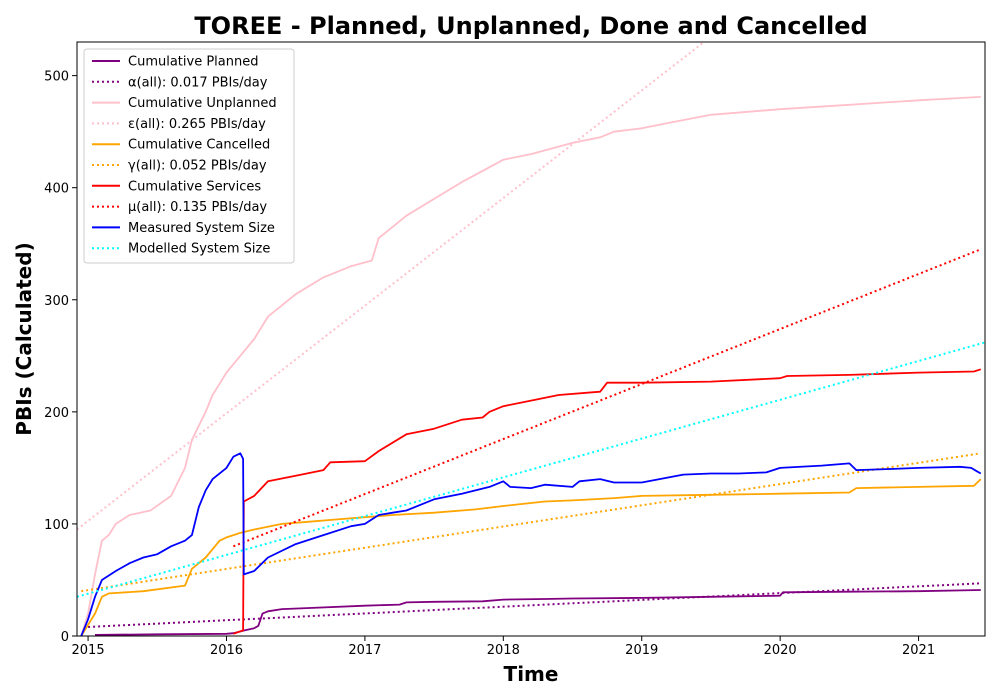 The width and height of the screenshot is (1000, 700). Describe the element at coordinates (197, 124) in the screenshot. I see `legend-label-all-0-265-pbis-day: ε(all): 0.265 PBIs/day` at that location.